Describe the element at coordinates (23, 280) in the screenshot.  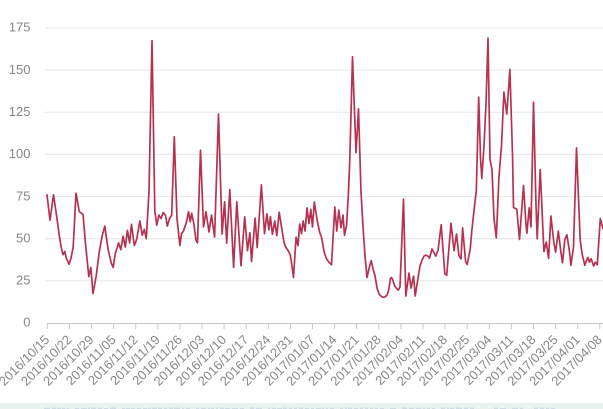
I see `svg-text: 25` at that location.